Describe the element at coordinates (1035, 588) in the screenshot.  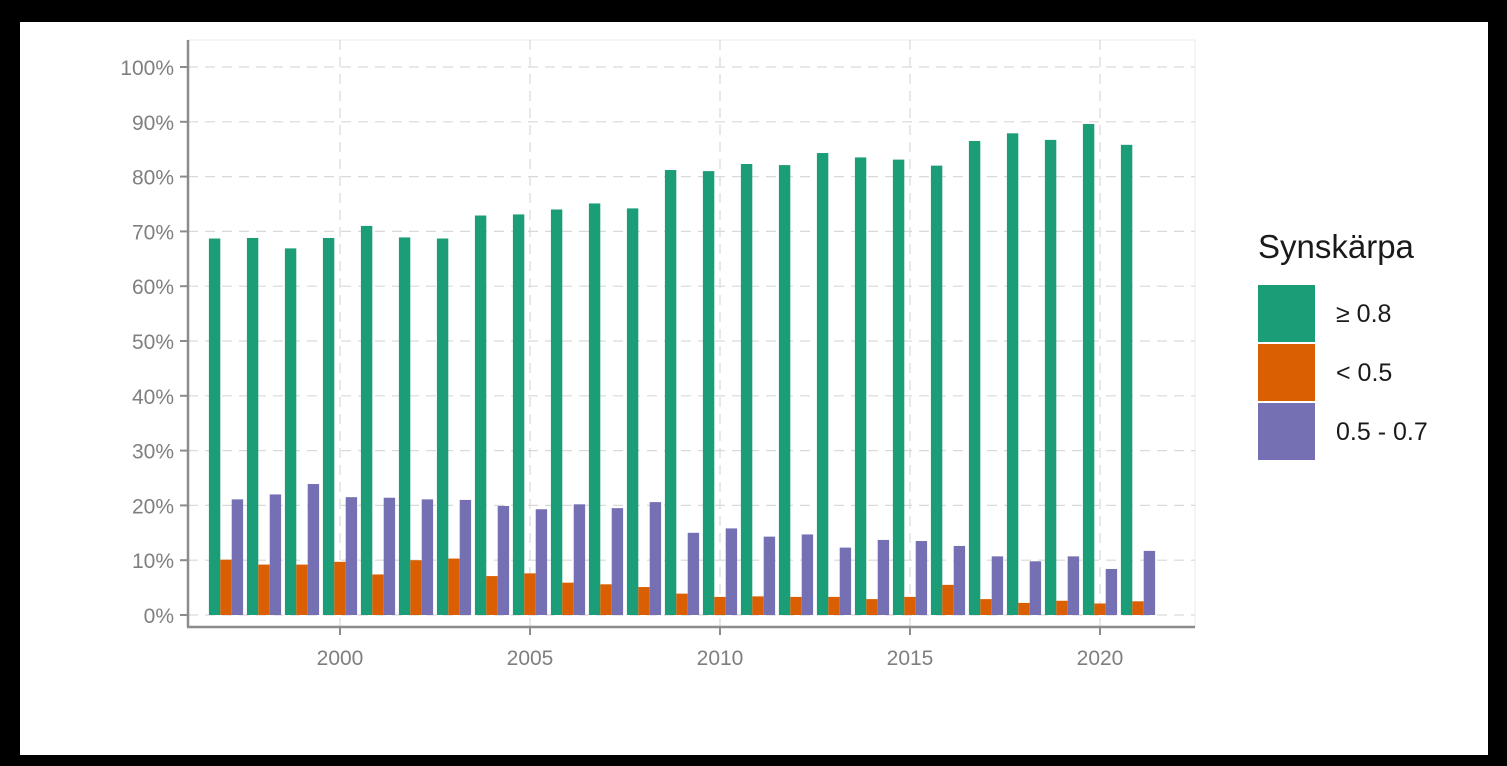
I see `bar-2-2018` at that location.